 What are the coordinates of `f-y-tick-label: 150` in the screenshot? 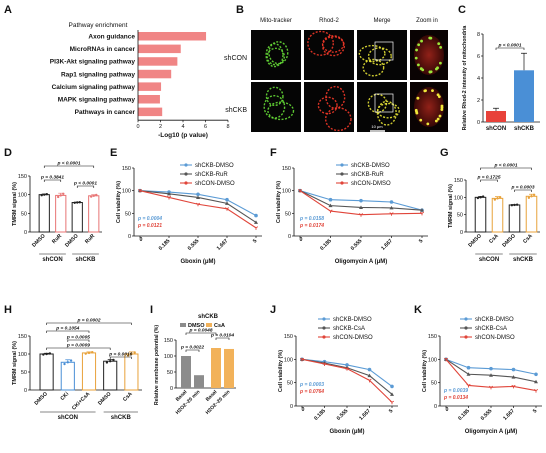 It's located at (286, 169).